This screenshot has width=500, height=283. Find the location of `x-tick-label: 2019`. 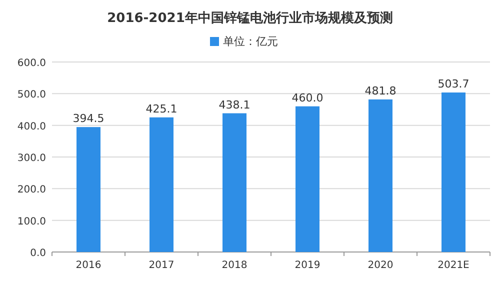

x-tick-label: 2019 is located at coordinates (307, 265).